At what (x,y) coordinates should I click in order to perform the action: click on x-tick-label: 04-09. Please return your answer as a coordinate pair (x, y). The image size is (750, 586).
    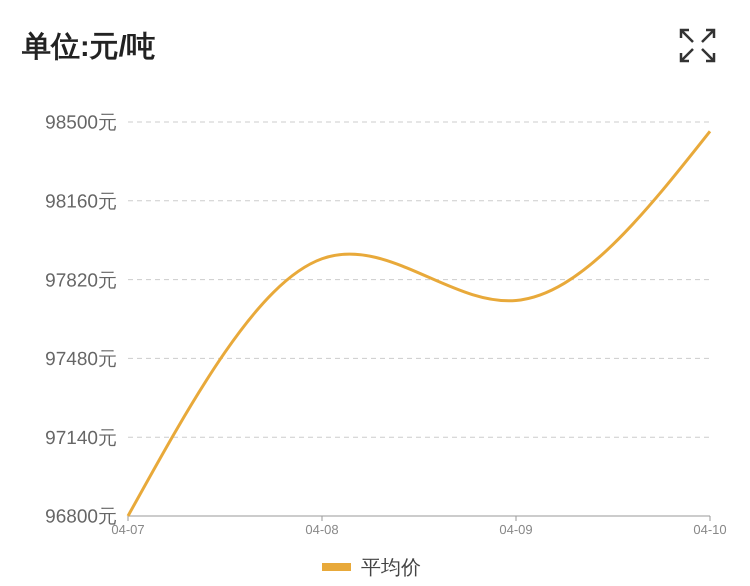
    Looking at the image, I should click on (516, 529).